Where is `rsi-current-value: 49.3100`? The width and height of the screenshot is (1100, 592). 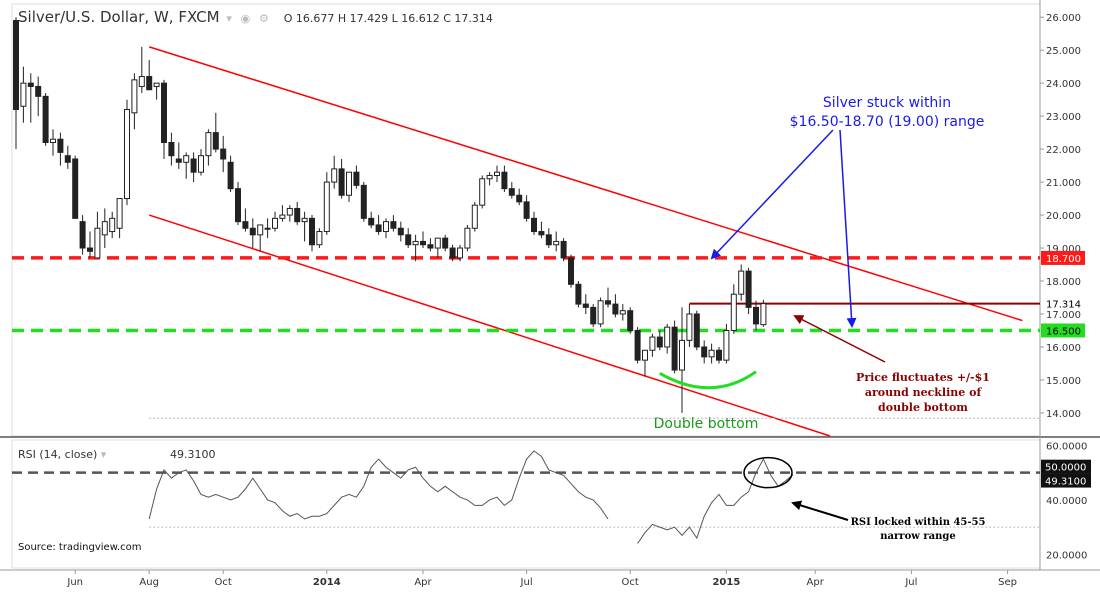
rsi-current-value: 49.3100 is located at coordinates (193, 454).